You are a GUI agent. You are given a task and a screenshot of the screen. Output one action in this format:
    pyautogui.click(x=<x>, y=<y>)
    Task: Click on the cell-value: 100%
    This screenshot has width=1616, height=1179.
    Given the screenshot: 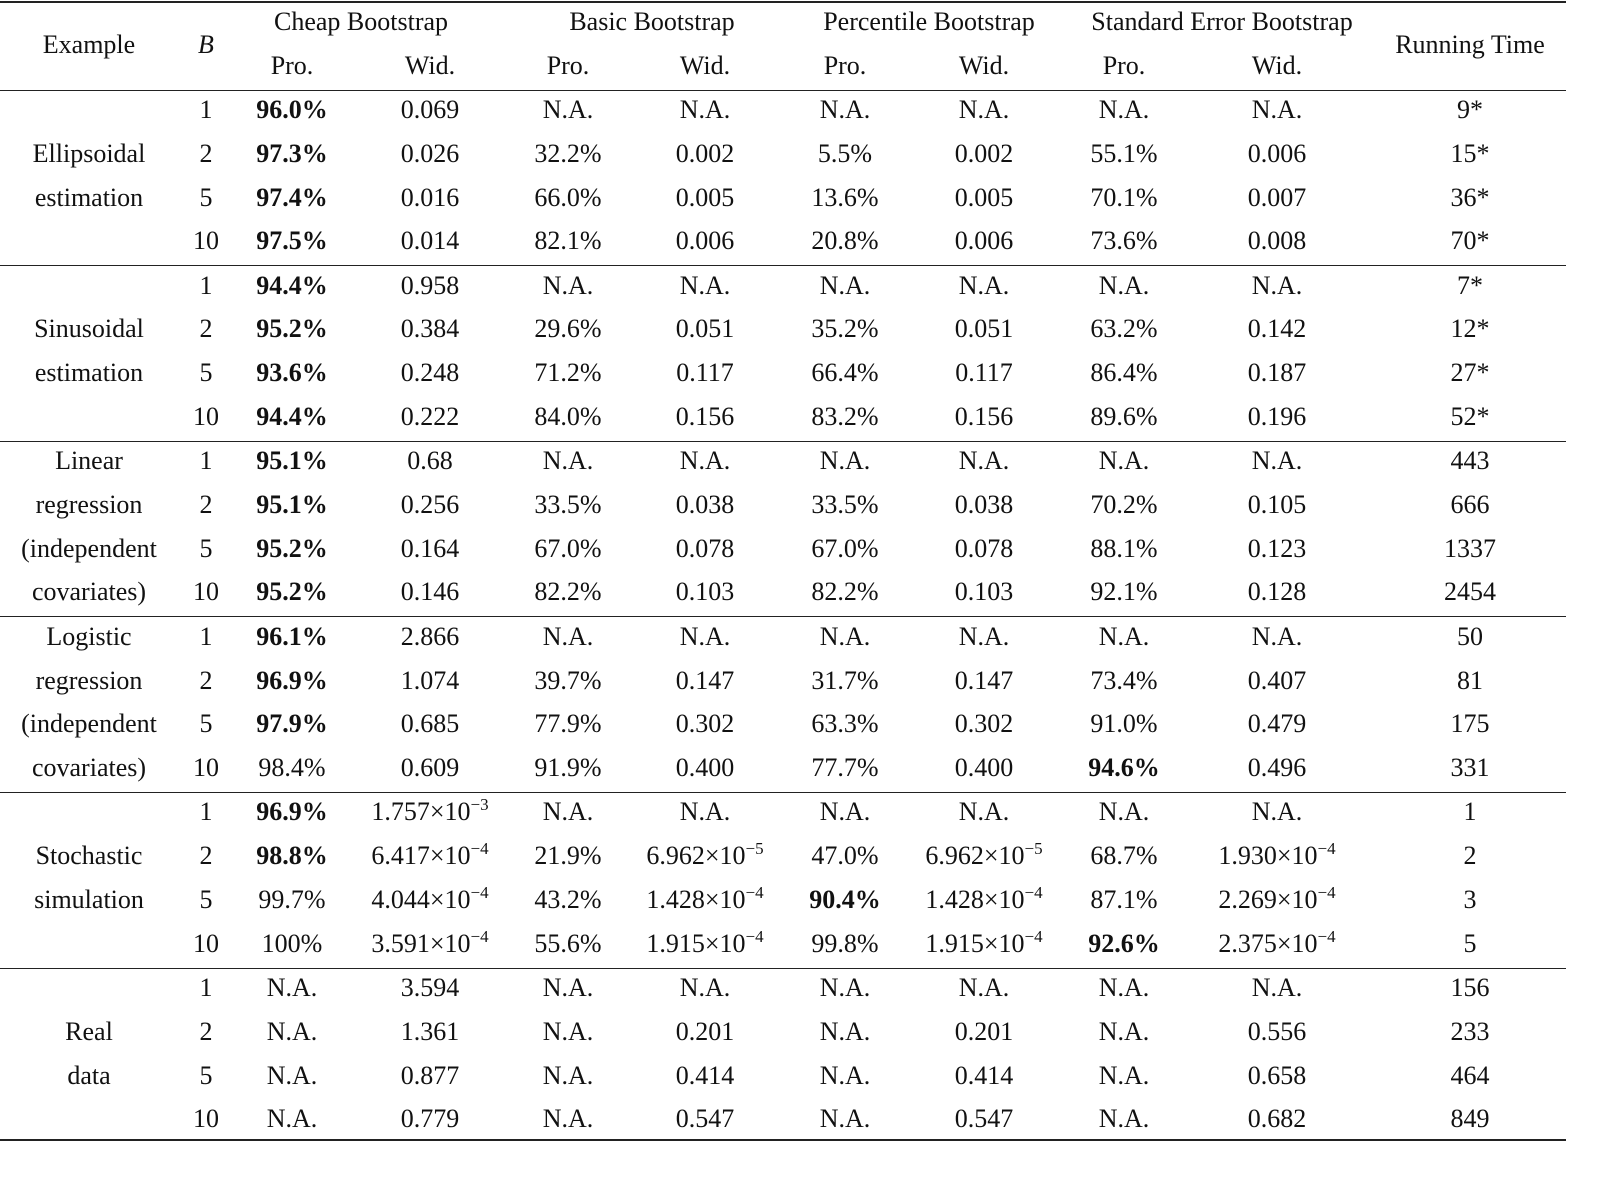 What is the action you would take?
    pyautogui.click(x=292, y=943)
    